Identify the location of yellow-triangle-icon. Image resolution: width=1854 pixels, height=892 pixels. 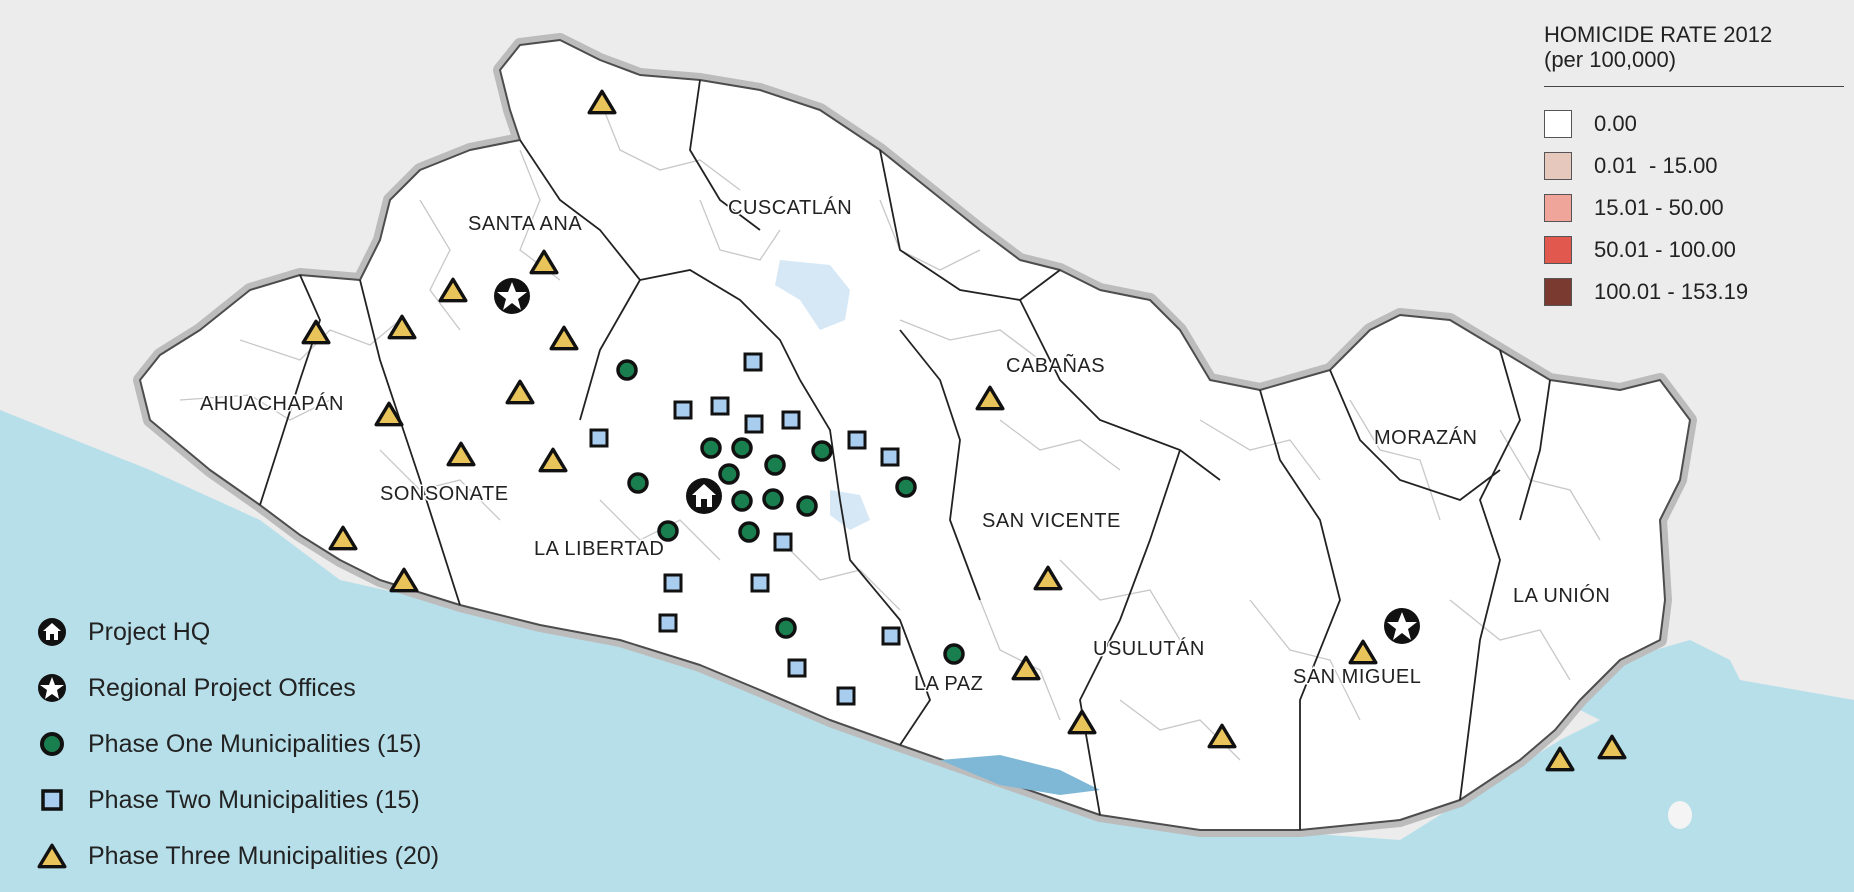
(52, 856).